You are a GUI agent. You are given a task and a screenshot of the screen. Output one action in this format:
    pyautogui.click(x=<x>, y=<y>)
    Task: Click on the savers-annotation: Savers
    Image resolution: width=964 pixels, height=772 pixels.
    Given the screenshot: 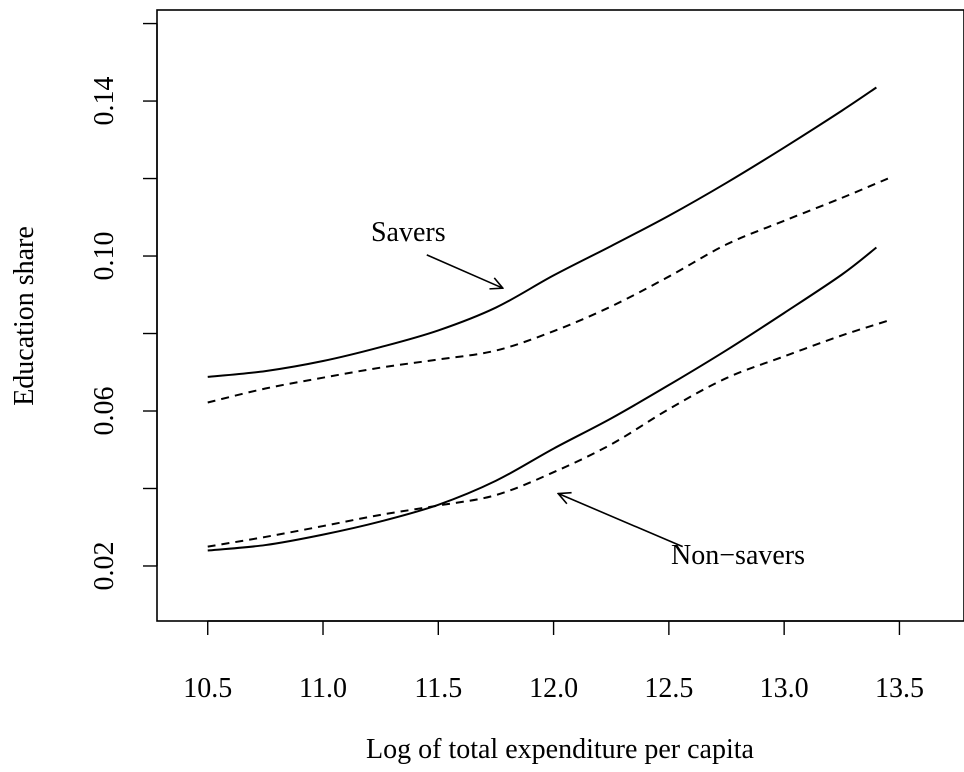 What is the action you would take?
    pyautogui.click(x=408, y=232)
    